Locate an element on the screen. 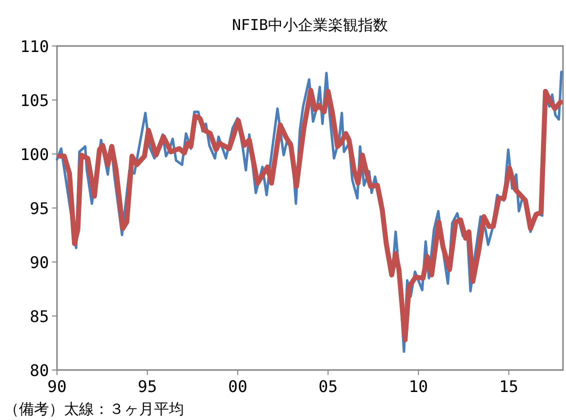  y-tick-label: 100 is located at coordinates (34, 154).